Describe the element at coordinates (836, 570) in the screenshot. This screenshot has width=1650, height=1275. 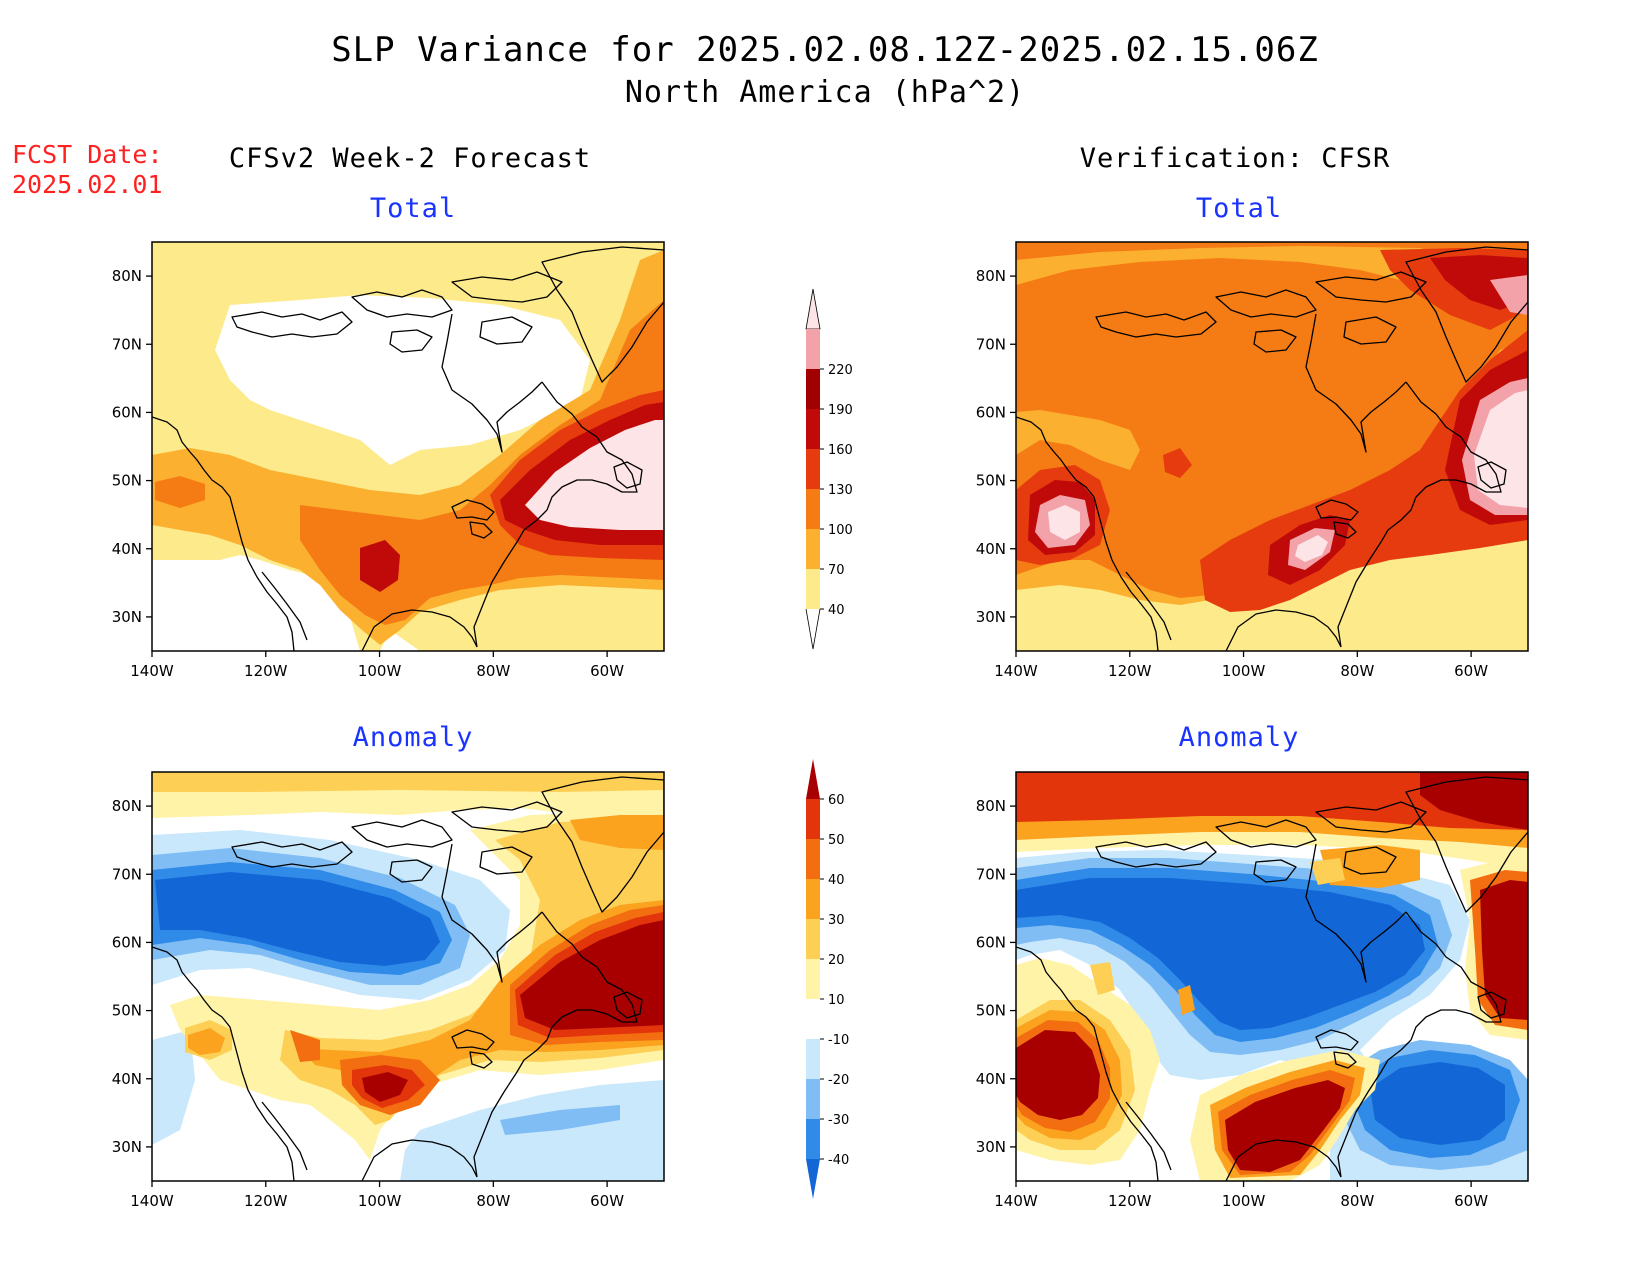
I see `colorbar-total-label: 70` at that location.